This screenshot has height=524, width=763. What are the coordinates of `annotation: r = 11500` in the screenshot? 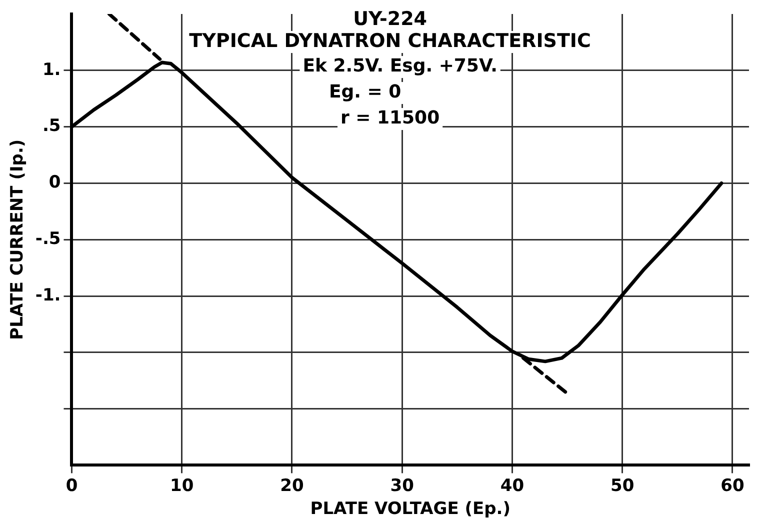 It's located at (390, 118).